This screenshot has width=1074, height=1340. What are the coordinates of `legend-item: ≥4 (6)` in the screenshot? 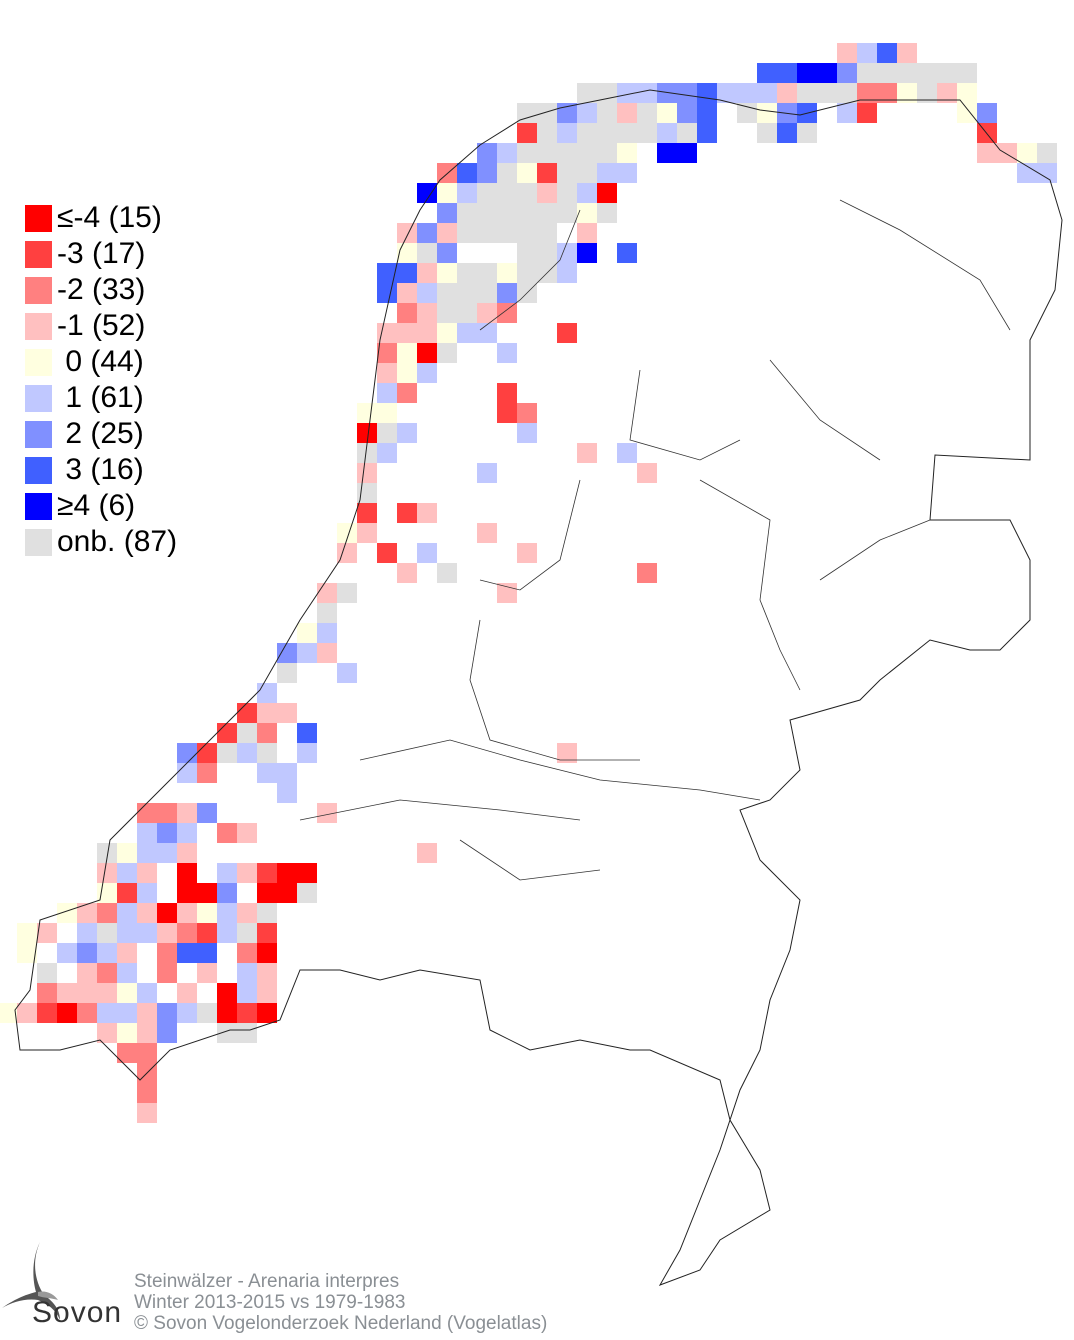 It's located at (101, 506).